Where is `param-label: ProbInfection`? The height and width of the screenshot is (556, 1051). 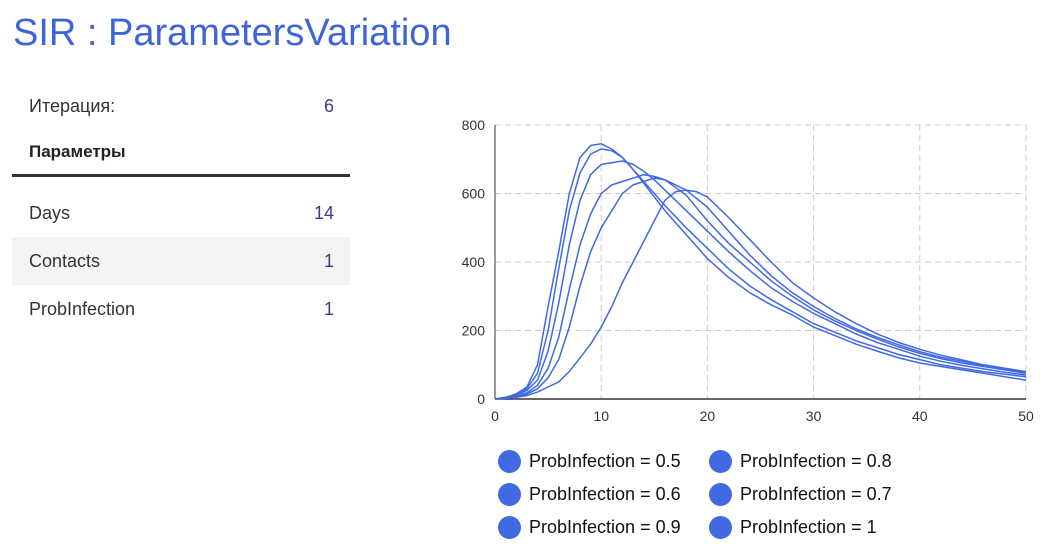 param-label: ProbInfection is located at coordinates (82, 308).